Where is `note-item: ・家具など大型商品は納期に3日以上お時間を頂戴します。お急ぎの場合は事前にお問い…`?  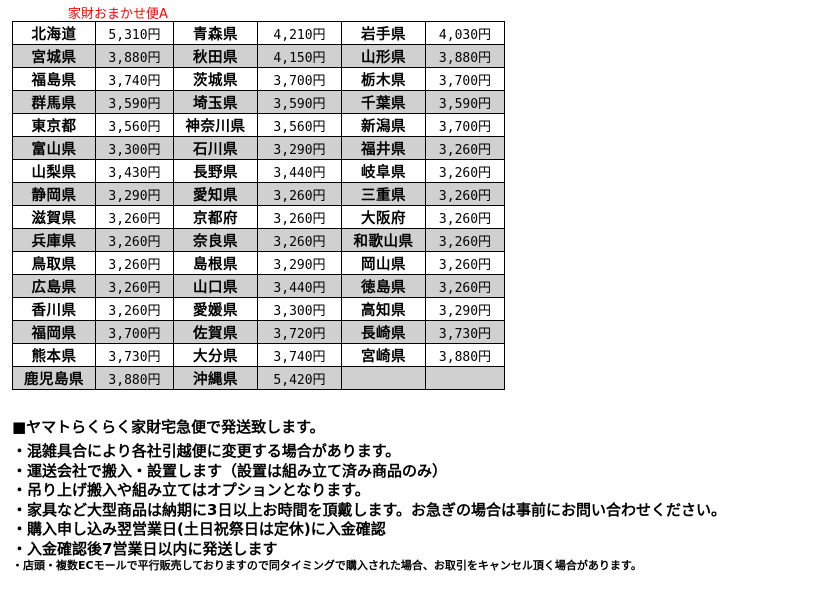 note-item: ・家具など大型商品は納期に3日以上お時間を頂戴します。お急ぎの場合は事前にお問い… is located at coordinates (369, 509).